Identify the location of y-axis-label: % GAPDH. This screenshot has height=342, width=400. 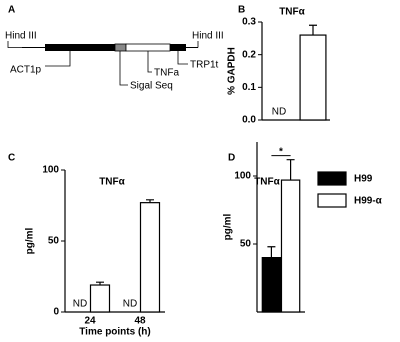
(232, 71).